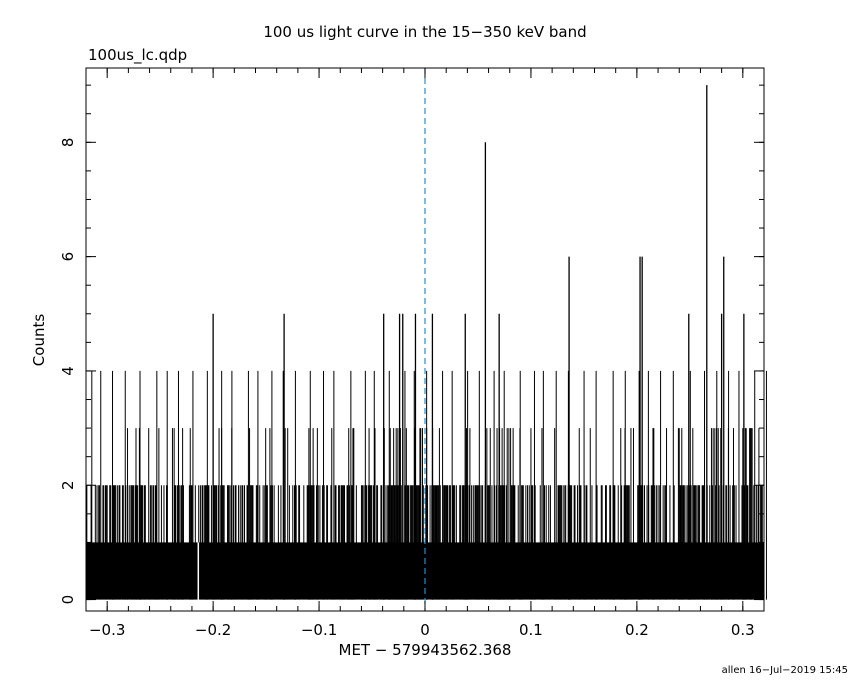 This screenshot has height=680, width=850. Describe the element at coordinates (743, 630) in the screenshot. I see `x-tick-label: 0.3` at that location.